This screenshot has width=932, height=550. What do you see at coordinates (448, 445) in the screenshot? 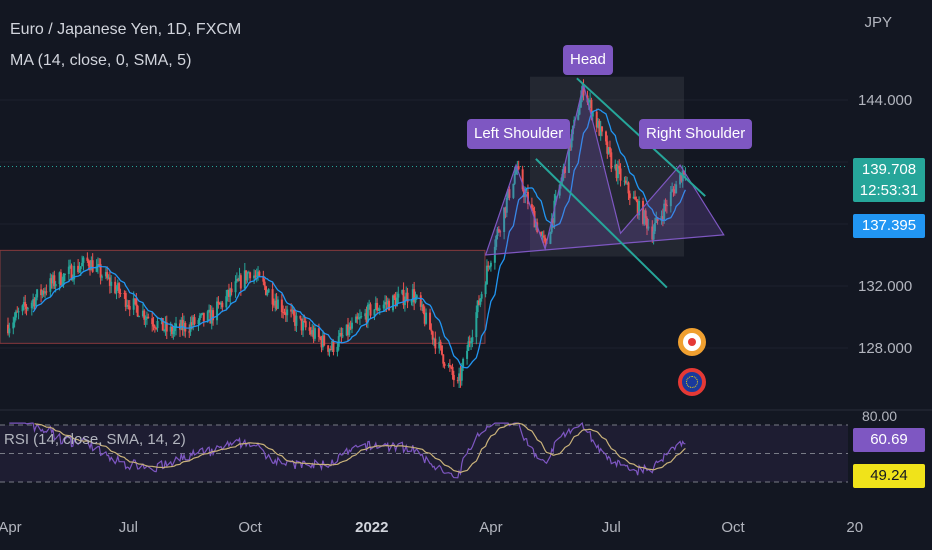
I see `rsi-pane: 80.00` at bounding box center [448, 445].